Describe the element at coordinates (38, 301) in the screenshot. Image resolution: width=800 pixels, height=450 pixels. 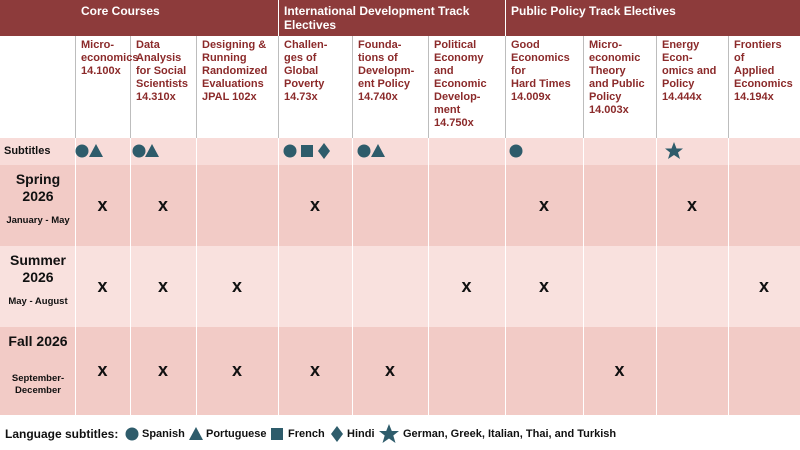
I see `months: May - August` at that location.